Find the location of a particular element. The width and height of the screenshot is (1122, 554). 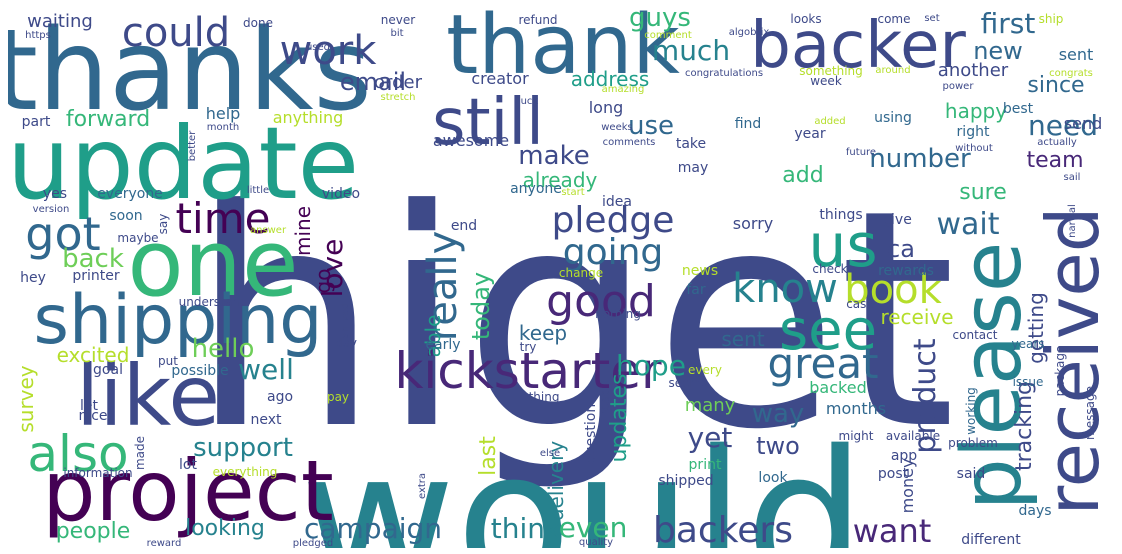

word-next: next is located at coordinates (266, 420).